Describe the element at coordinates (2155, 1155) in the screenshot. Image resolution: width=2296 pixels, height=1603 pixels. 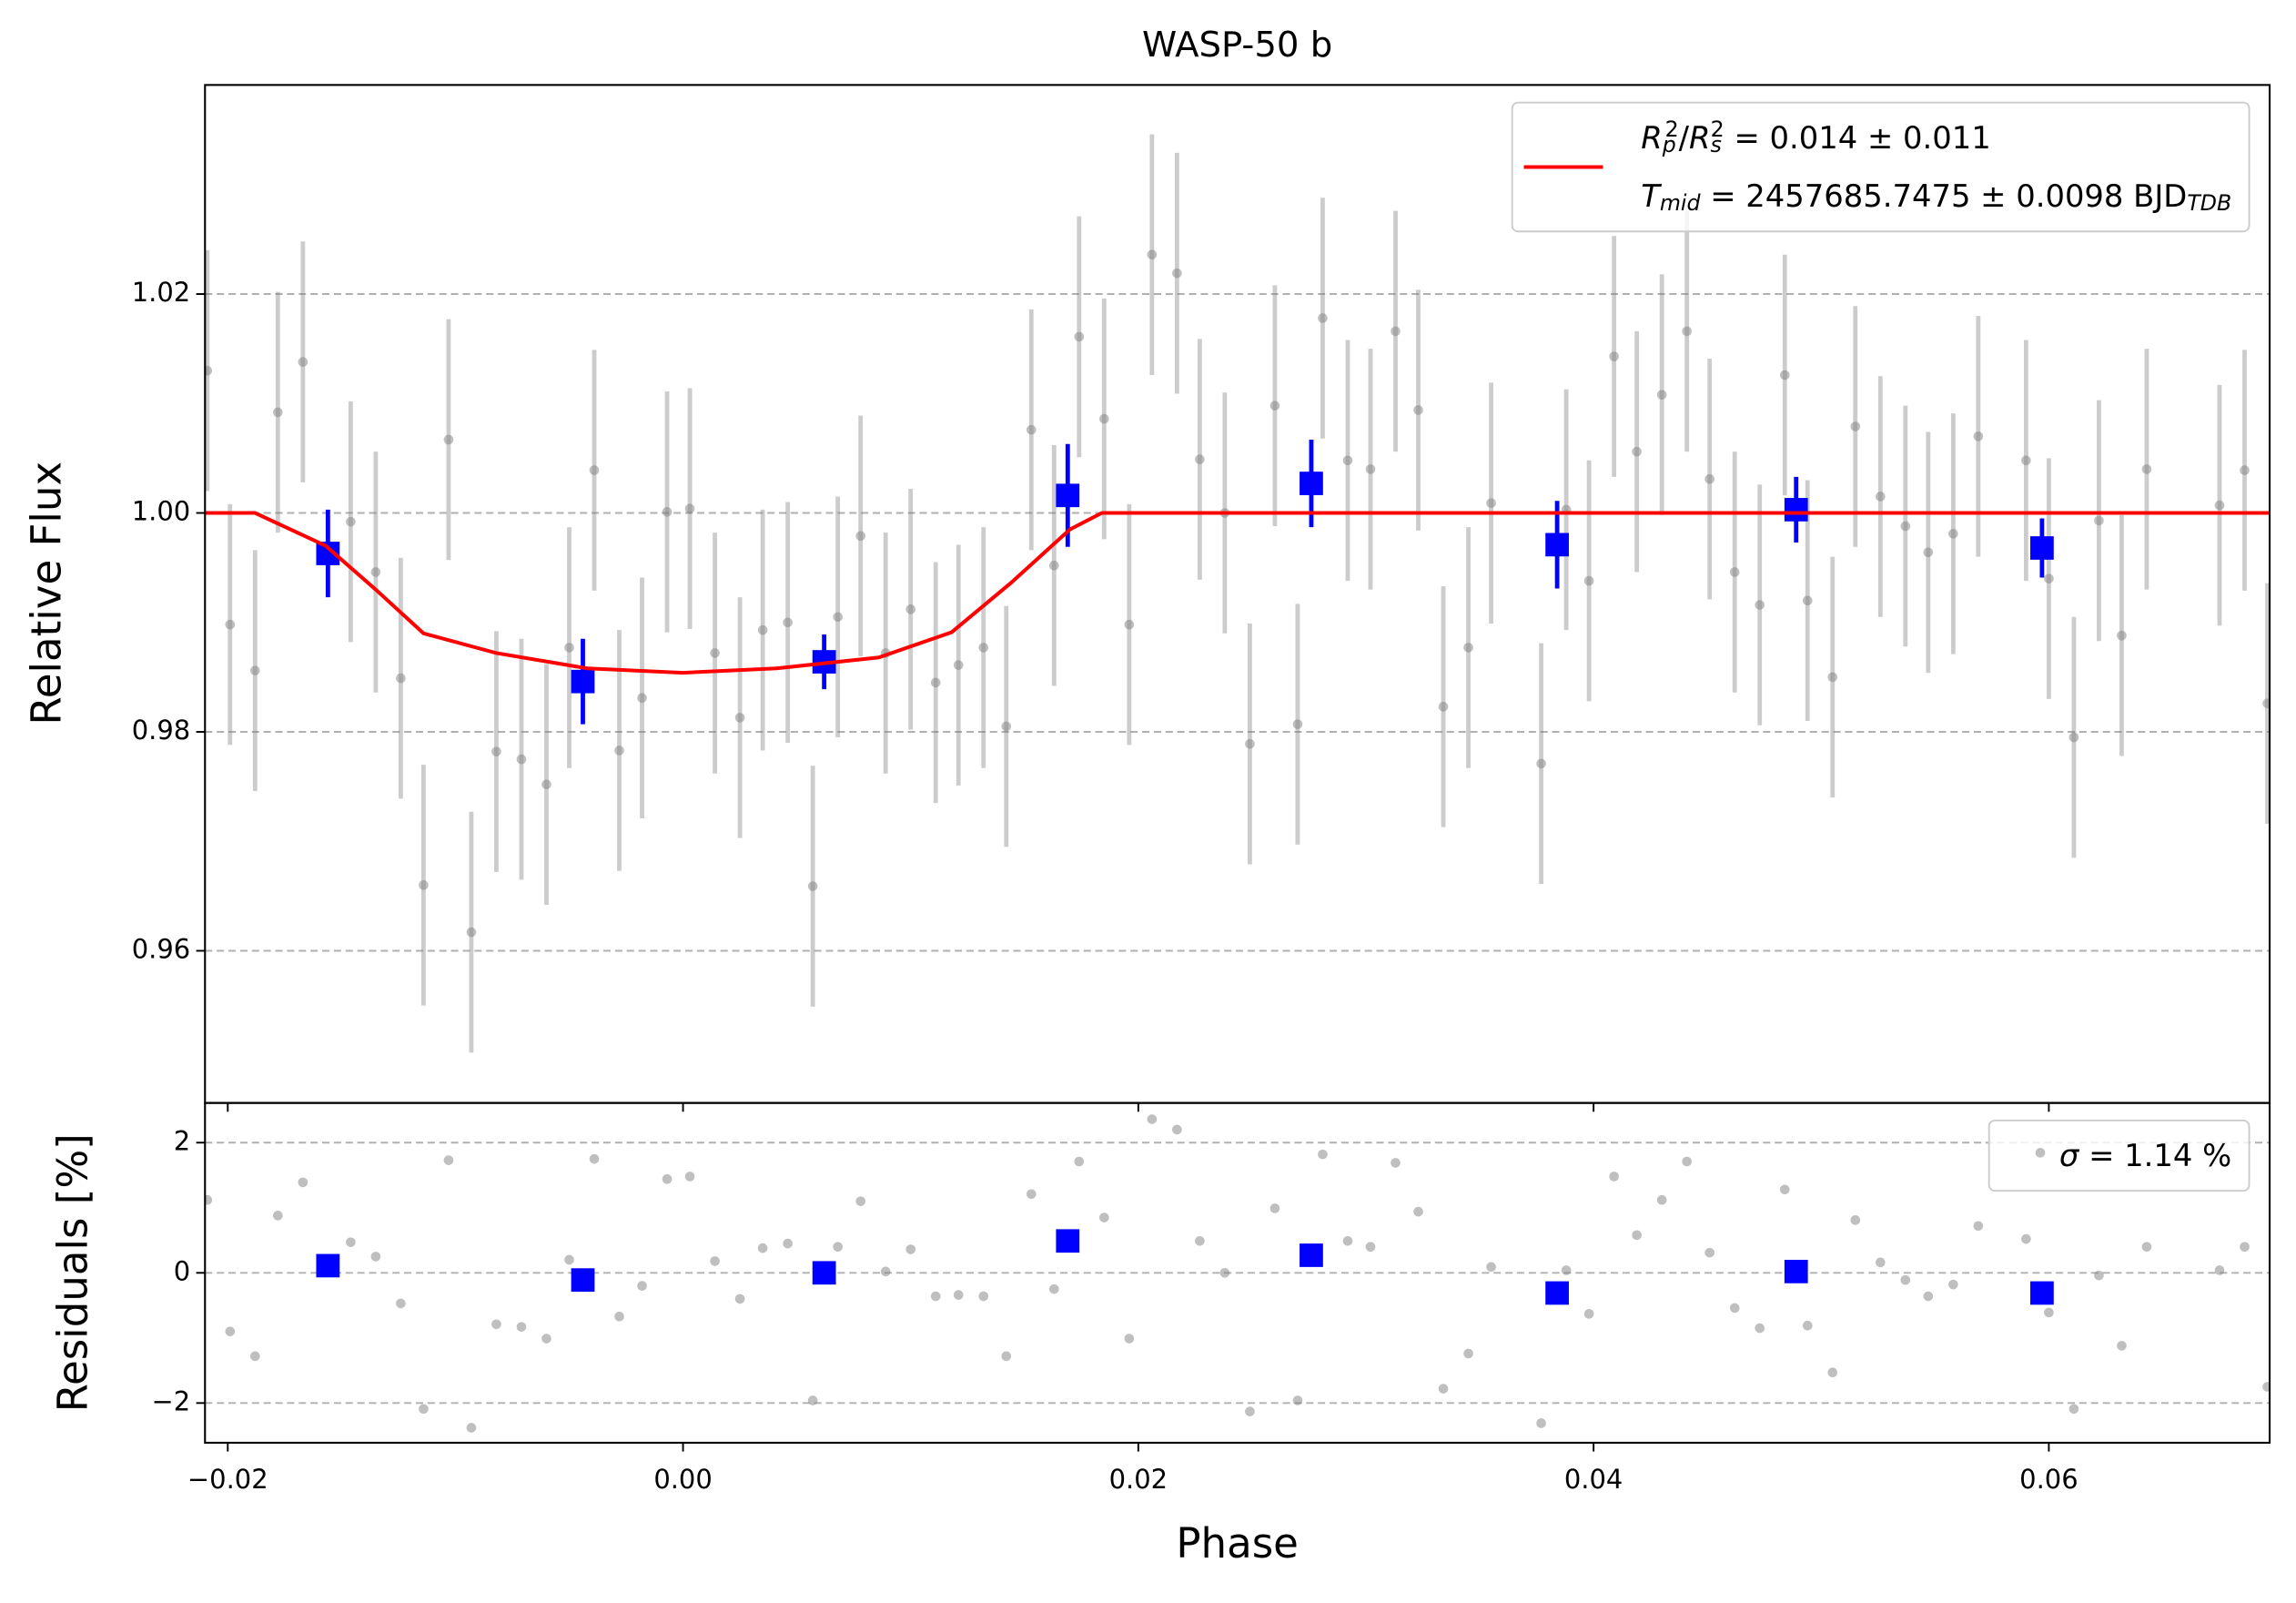
I see `legend-text-part: = 1.14 %` at that location.